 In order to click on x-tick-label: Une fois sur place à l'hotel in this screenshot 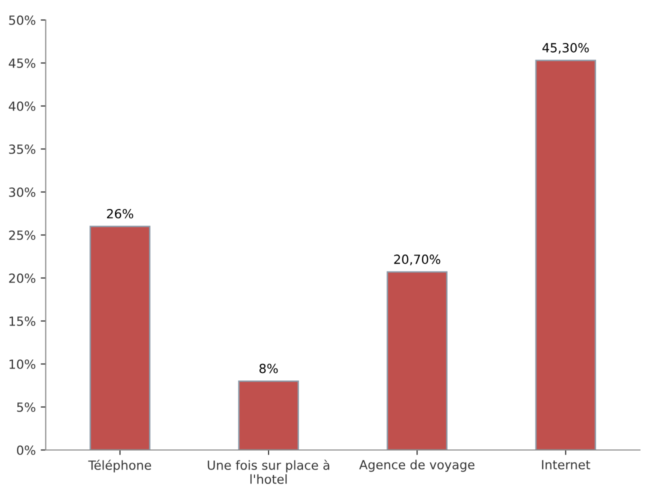, I will do `click(269, 472)`.